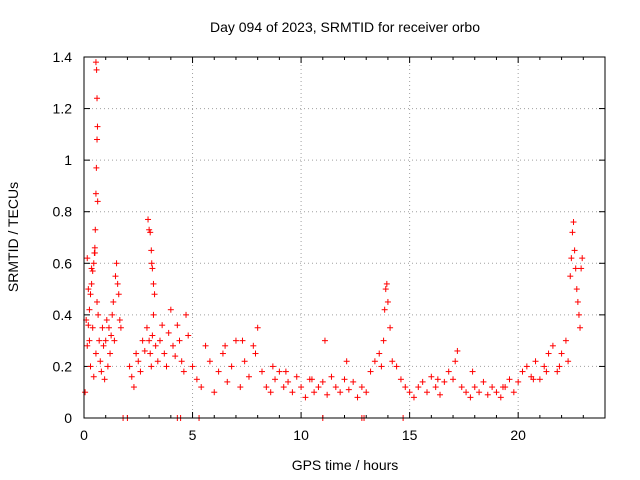  What do you see at coordinates (68, 160) in the screenshot?
I see `y-tick-label: 1` at bounding box center [68, 160].